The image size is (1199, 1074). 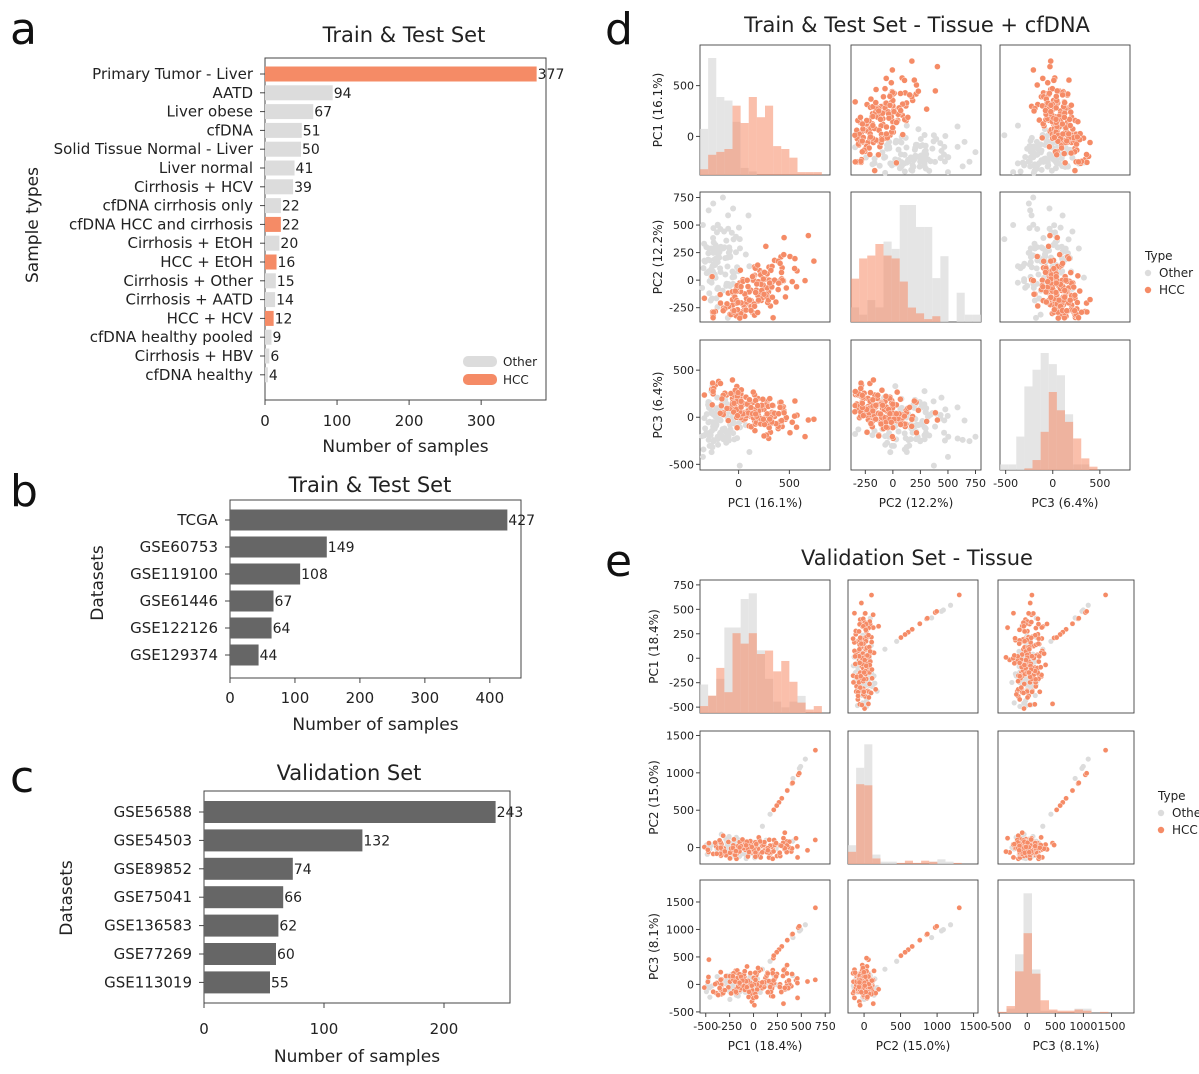 What do you see at coordinates (303, 188) in the screenshot?
I see `bar-value-label: 39` at bounding box center [303, 188].